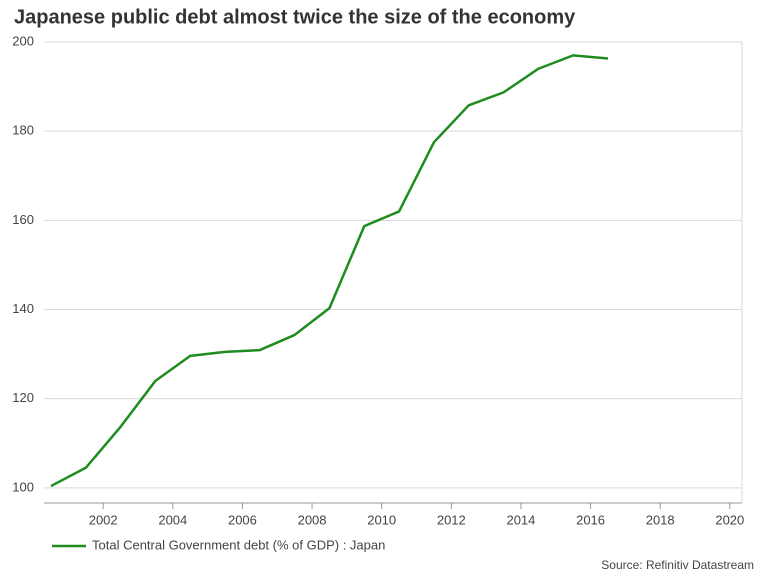  I want to click on y-tick-label: 160, so click(23, 219).